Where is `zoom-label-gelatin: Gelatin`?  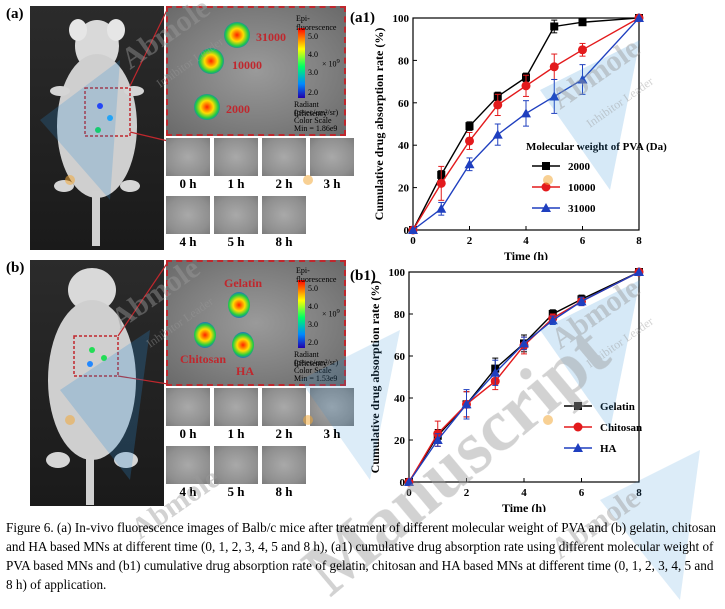 zoom-label-gelatin: Gelatin is located at coordinates (243, 283).